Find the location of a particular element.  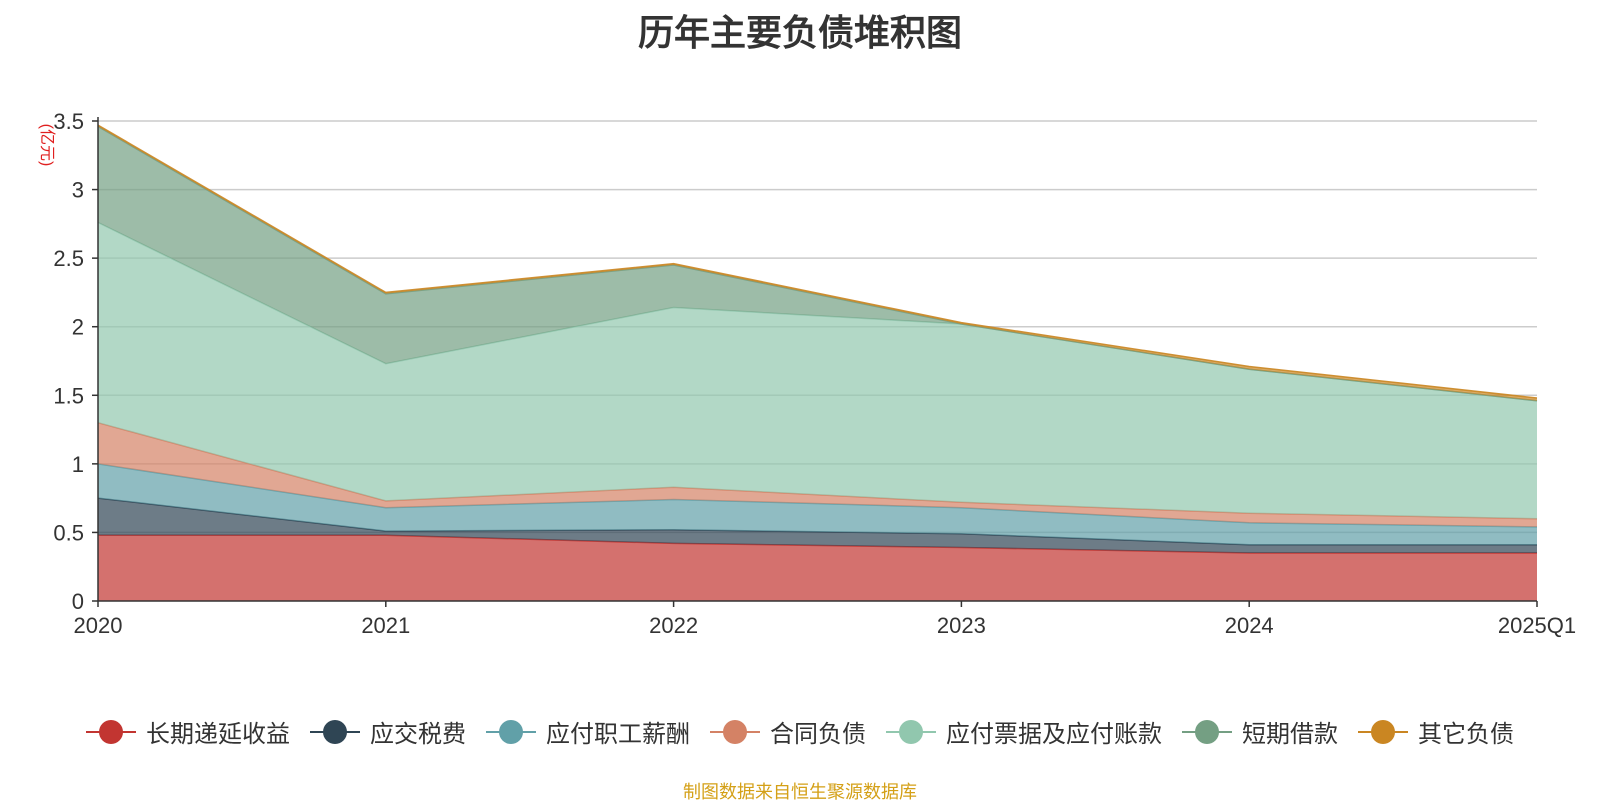

legend-item: 其它负债 is located at coordinates (1436, 731).